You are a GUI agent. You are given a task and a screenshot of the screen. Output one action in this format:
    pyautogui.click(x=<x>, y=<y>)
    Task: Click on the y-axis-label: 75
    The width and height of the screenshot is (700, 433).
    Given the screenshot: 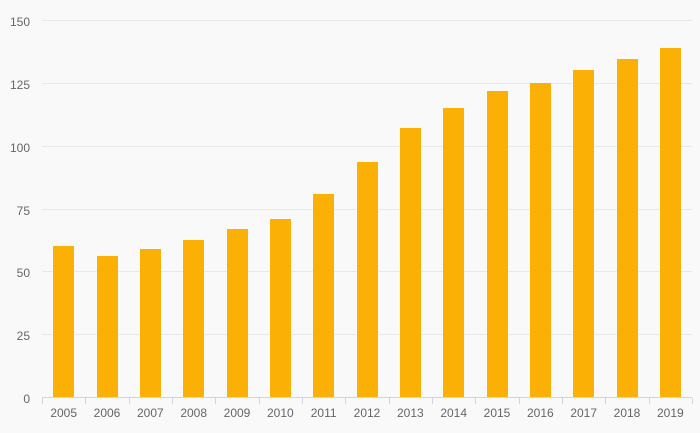 What is the action you would take?
    pyautogui.click(x=23, y=210)
    